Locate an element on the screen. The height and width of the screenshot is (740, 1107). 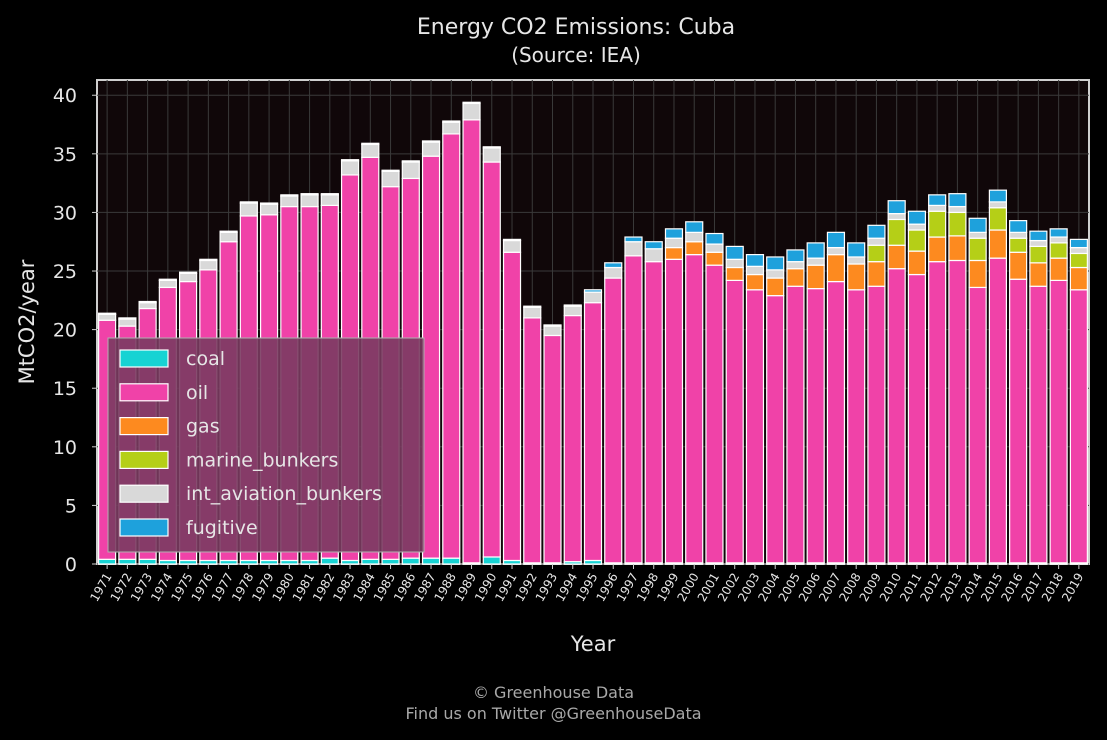
bar-int_aviation_bunkers-2006 is located at coordinates (815, 261).